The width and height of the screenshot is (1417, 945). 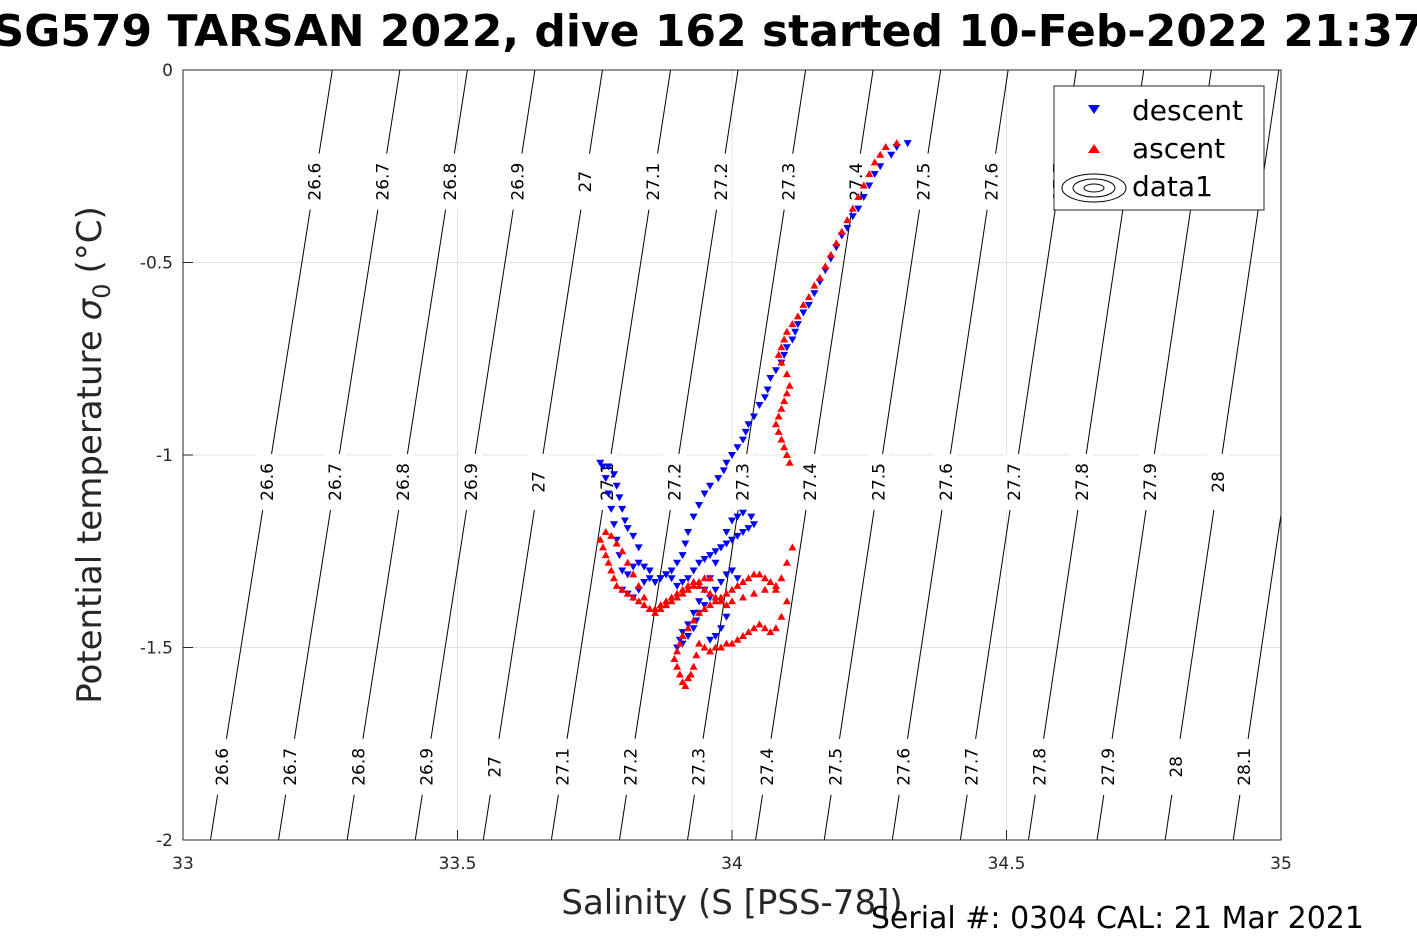 I want to click on contour-label: 27.4, so click(x=857, y=182).